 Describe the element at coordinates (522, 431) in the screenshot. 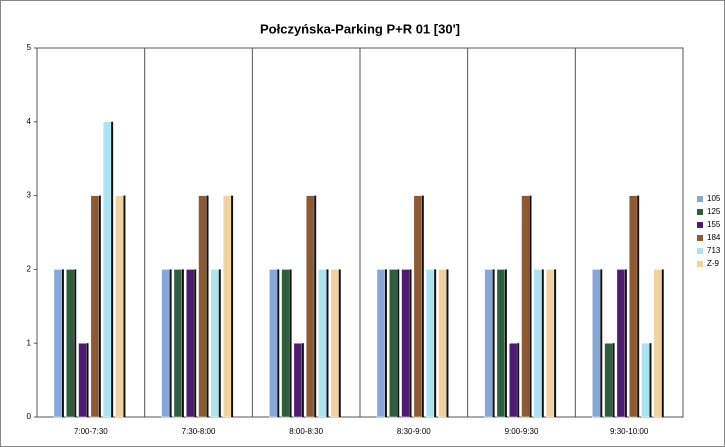

I see `x-tick-label: 9:00-9:30` at that location.